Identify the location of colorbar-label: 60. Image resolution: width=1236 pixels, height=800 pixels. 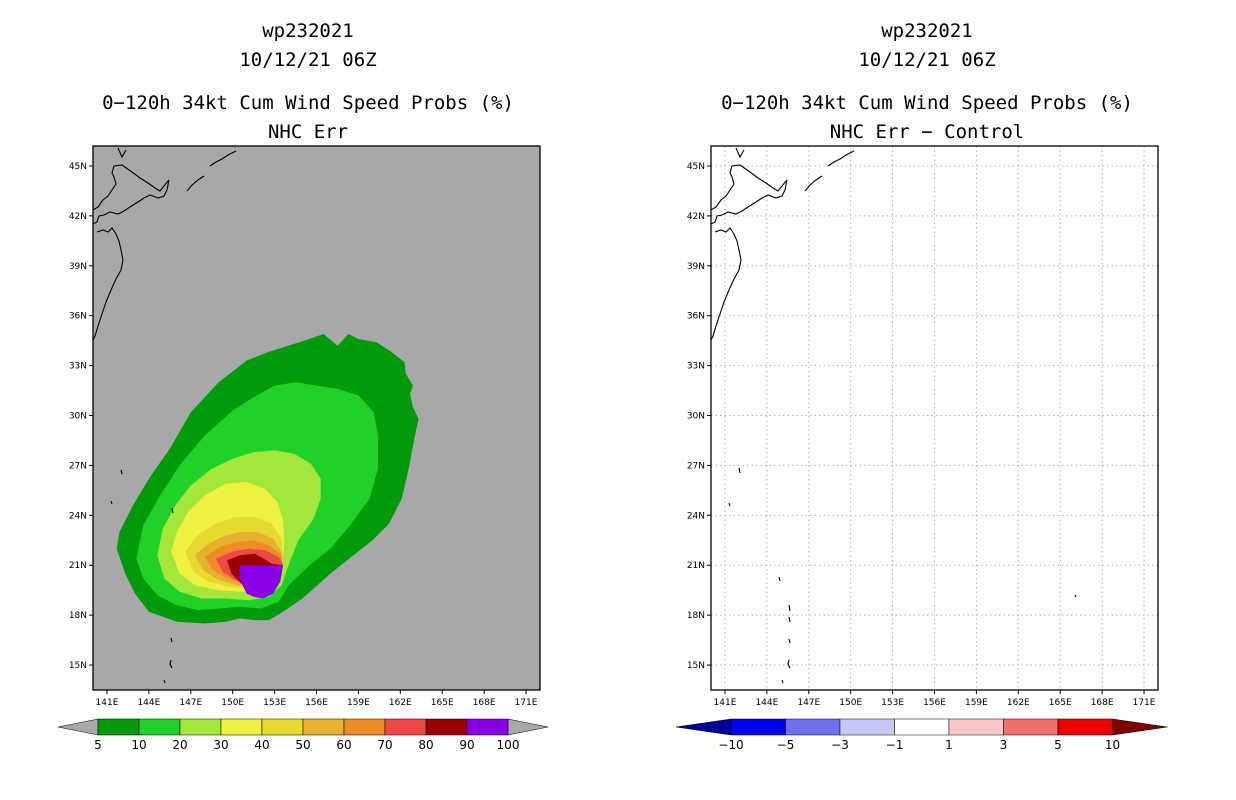
(343, 745).